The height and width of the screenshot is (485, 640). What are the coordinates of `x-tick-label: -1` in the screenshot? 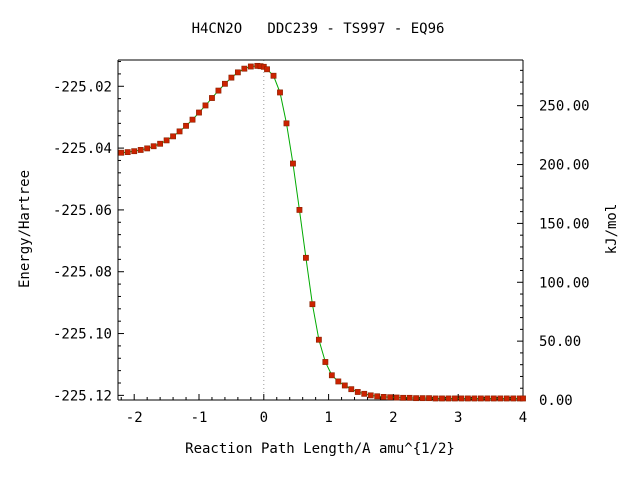 It's located at (199, 418).